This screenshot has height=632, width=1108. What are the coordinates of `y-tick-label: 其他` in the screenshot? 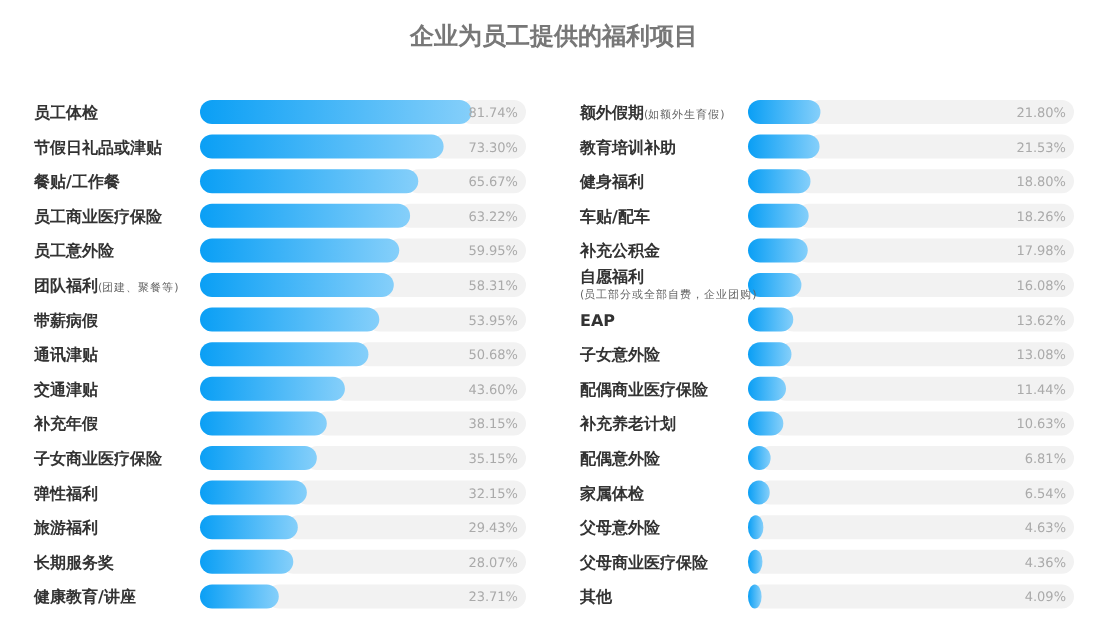 It's located at (596, 597).